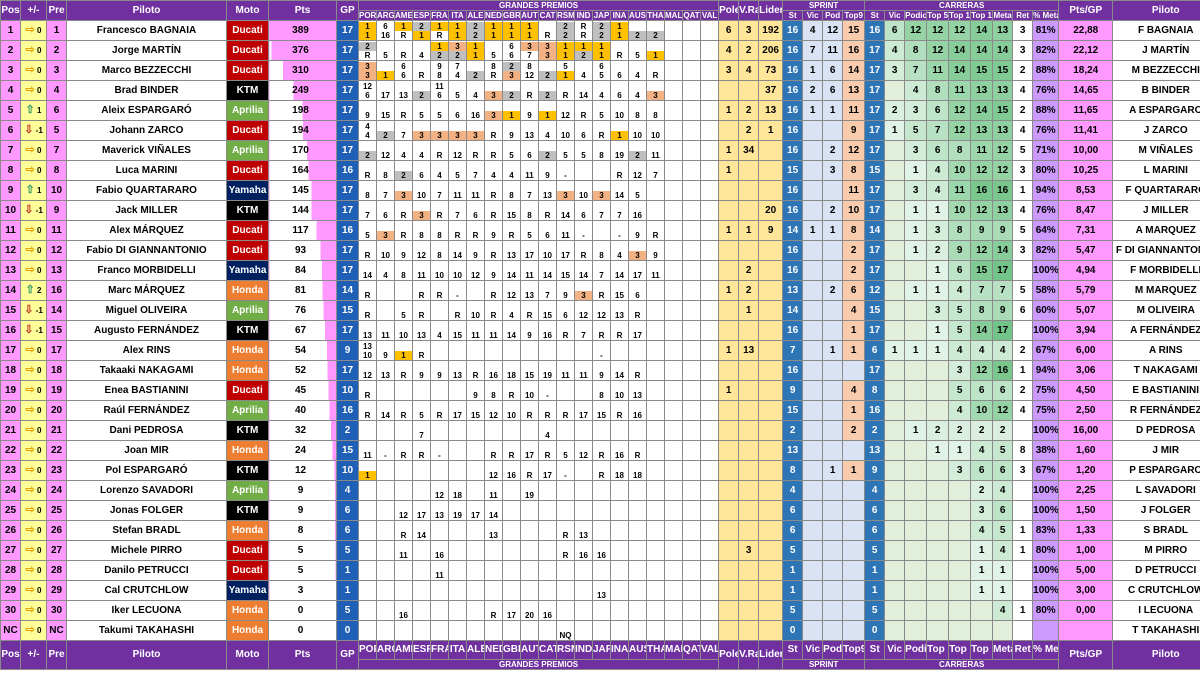 The height and width of the screenshot is (690, 1200). Describe the element at coordinates (439, 455) in the screenshot. I see `race-result: -` at that location.